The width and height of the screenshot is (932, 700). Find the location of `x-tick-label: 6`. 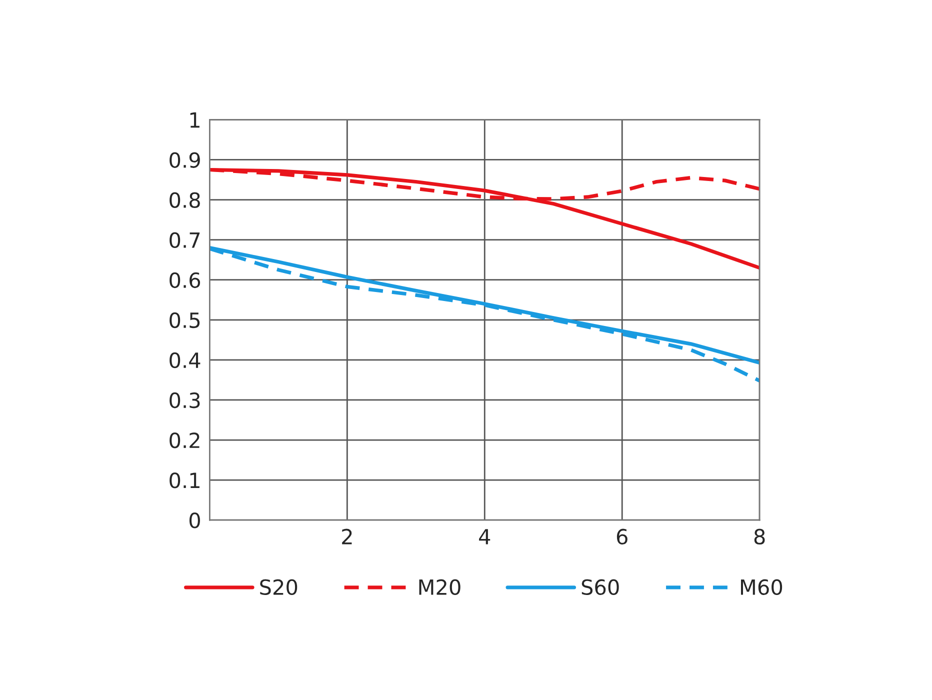

x-tick-label: 6 is located at coordinates (622, 536).